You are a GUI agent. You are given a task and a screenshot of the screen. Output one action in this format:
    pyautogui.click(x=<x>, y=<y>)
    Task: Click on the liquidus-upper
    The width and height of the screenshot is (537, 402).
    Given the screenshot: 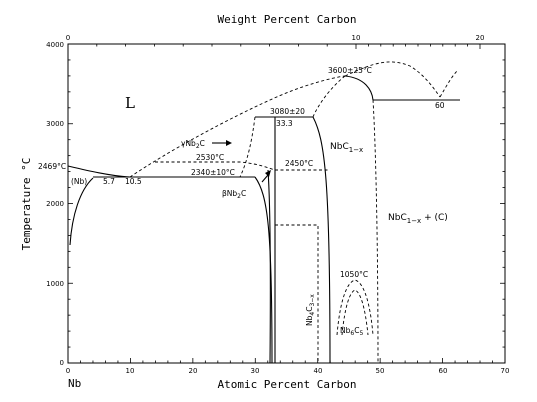 What is the action you would take?
    pyautogui.click(x=237, y=126)
    